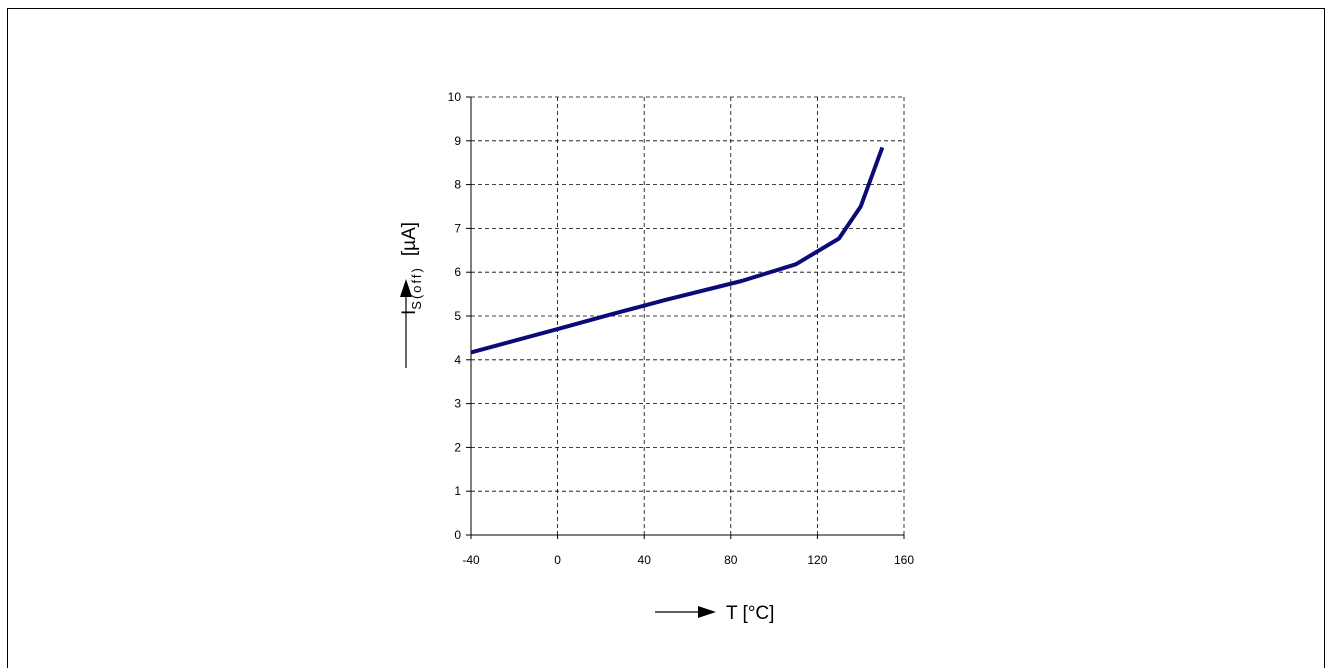 This screenshot has width=1331, height=668. I want to click on y-tick-label: 5, so click(457, 316).